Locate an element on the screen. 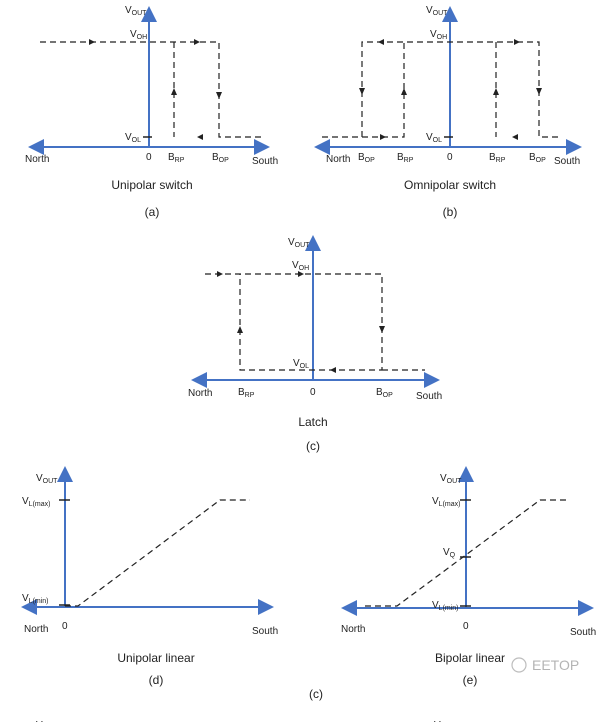 The height and width of the screenshot is (722, 600). north-label: North is located at coordinates (37, 159).